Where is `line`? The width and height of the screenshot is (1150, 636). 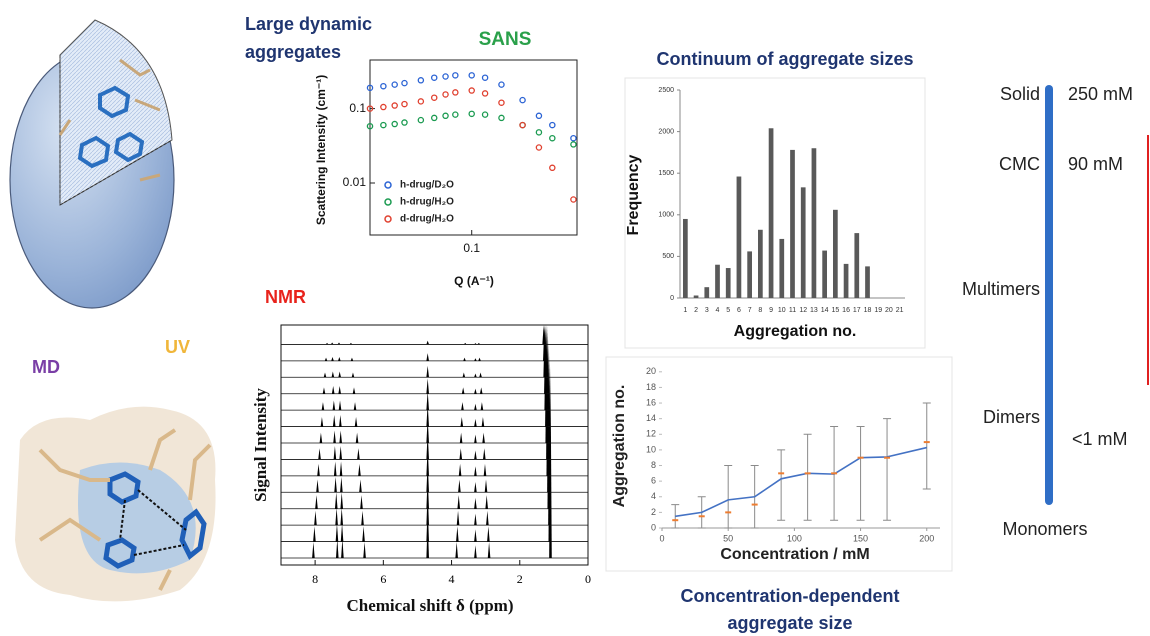 line is located at coordinates (801, 482).